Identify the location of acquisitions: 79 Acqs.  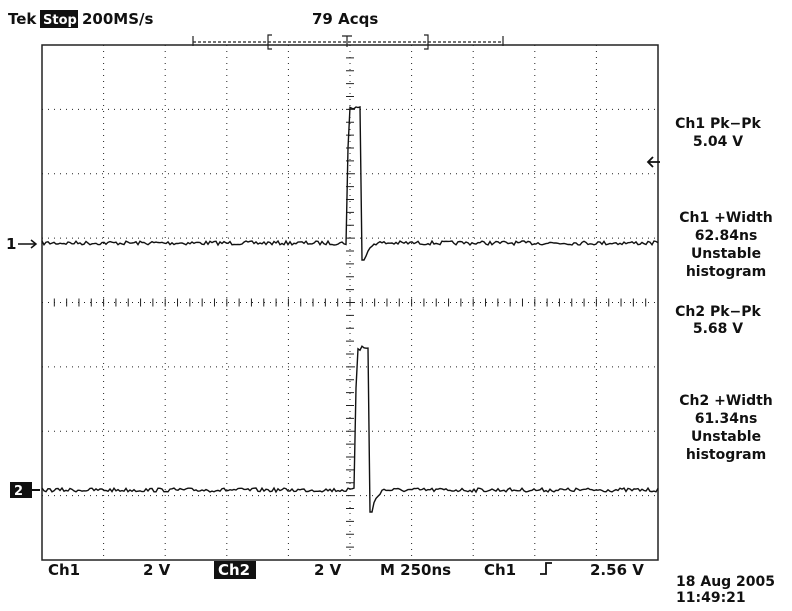
(345, 19).